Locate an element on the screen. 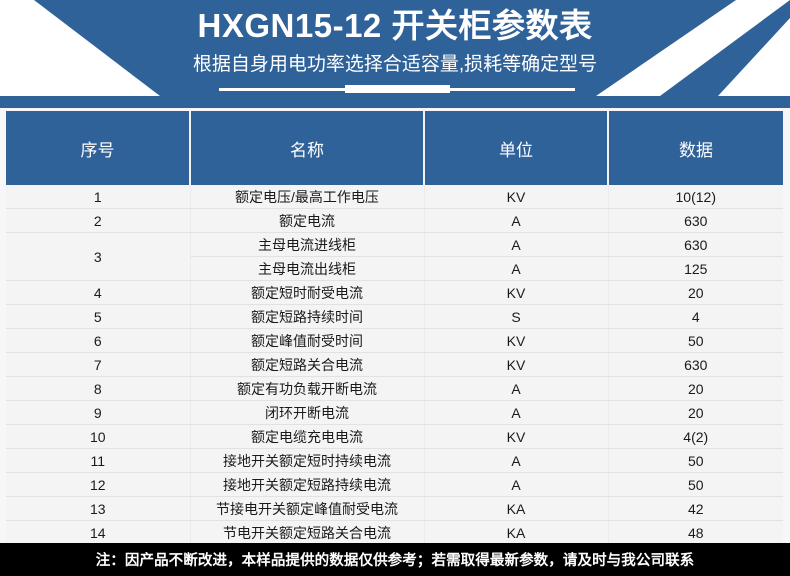 This screenshot has height=576, width=790. cell-data: 125 is located at coordinates (695, 268).